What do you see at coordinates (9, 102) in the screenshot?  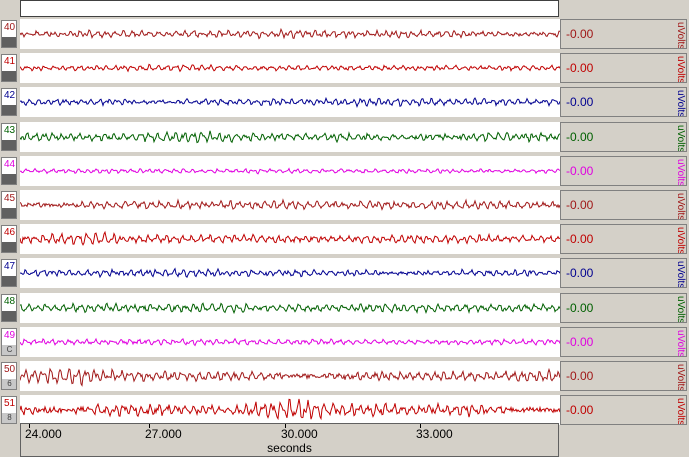 I see `channel-selector: 42` at bounding box center [9, 102].